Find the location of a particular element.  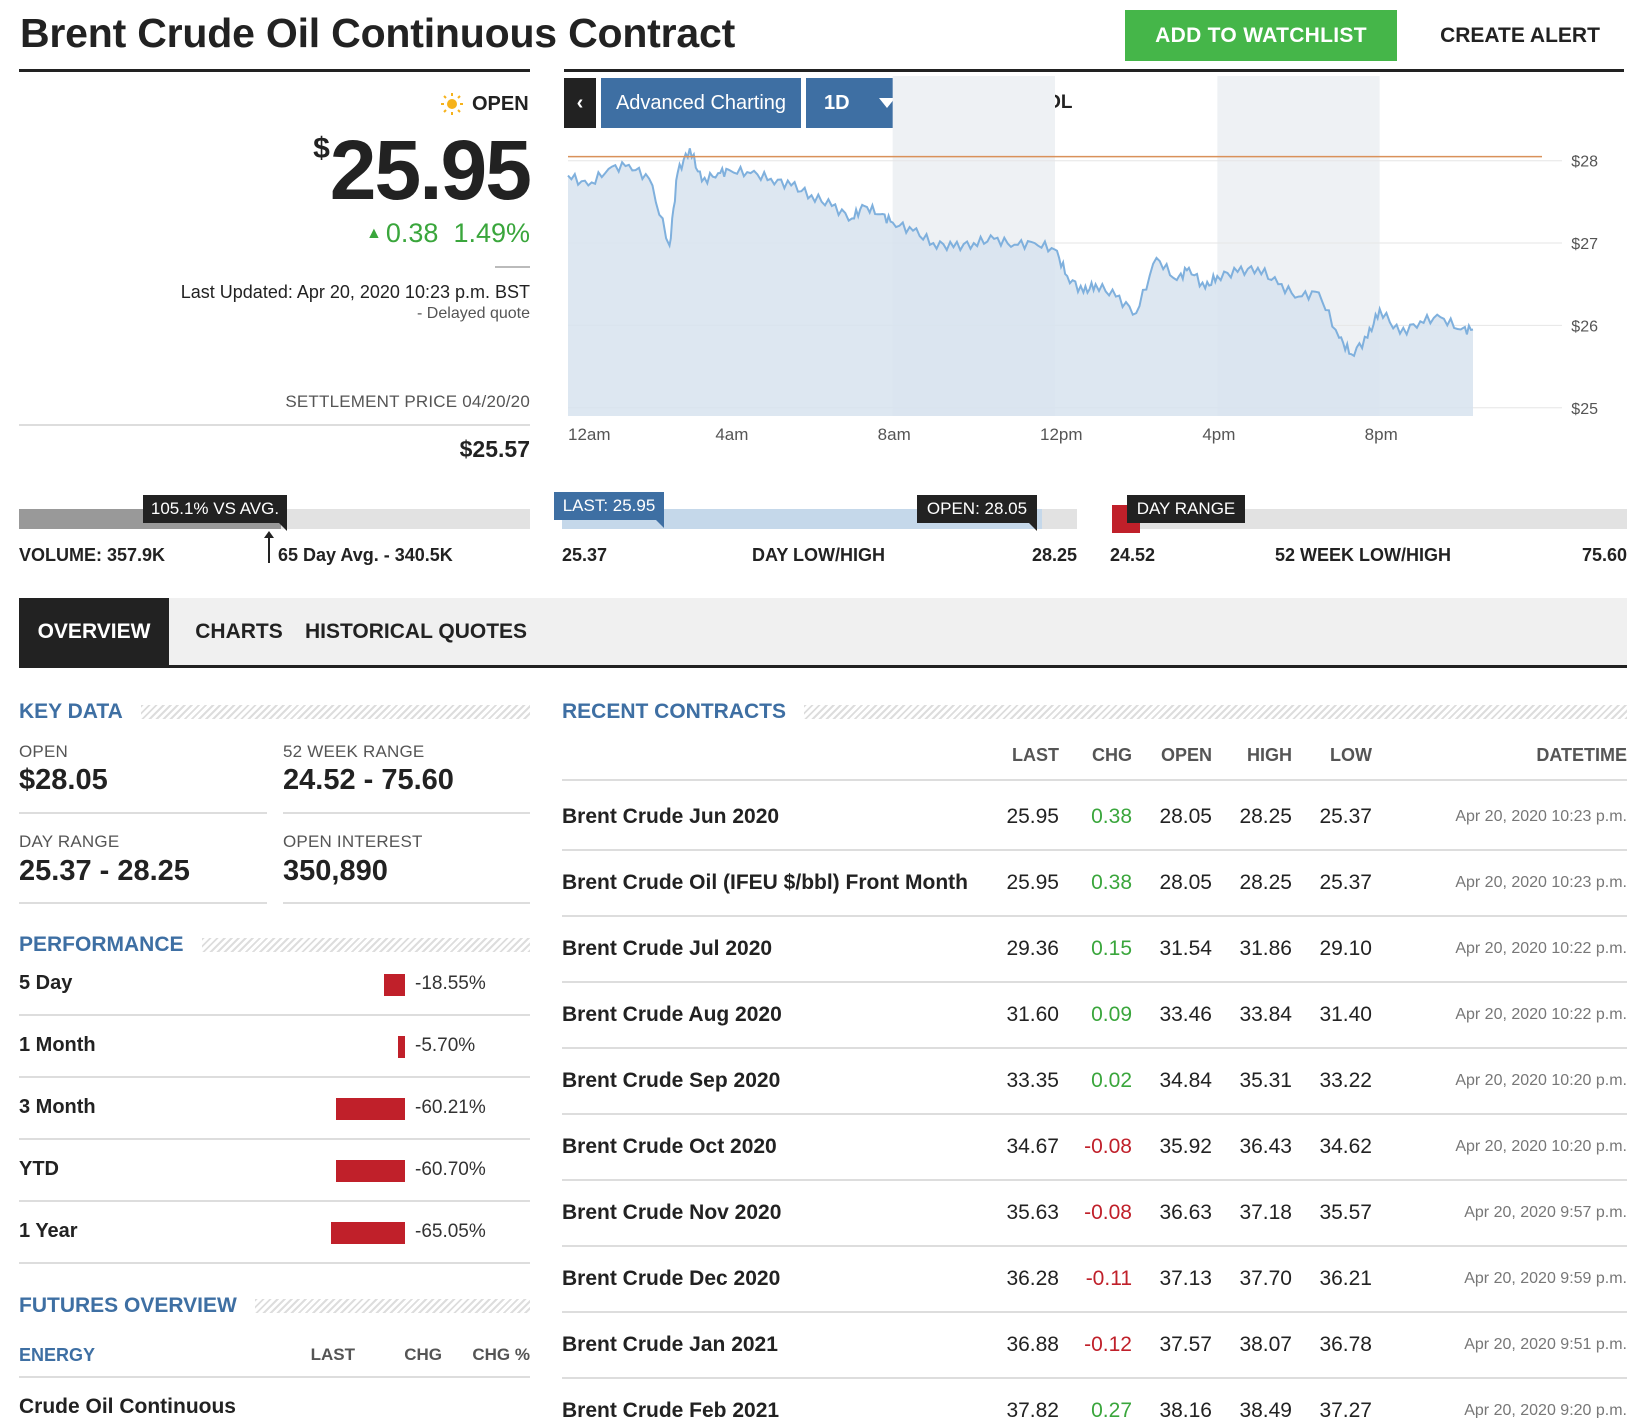

x-tick-label: 12am is located at coordinates (589, 434).